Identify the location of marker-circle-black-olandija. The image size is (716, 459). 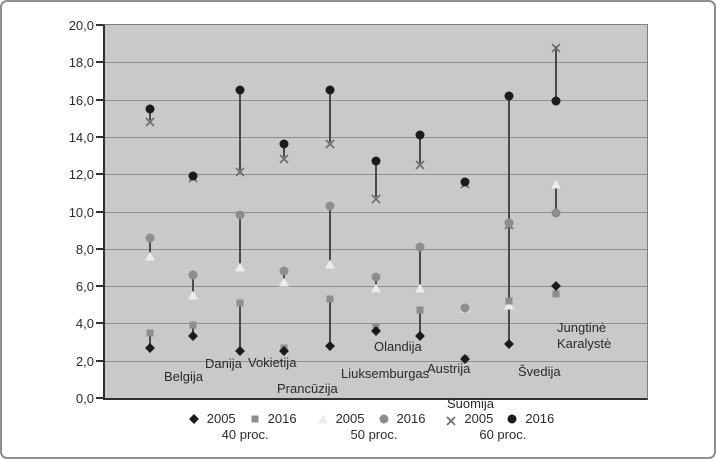
(376, 161).